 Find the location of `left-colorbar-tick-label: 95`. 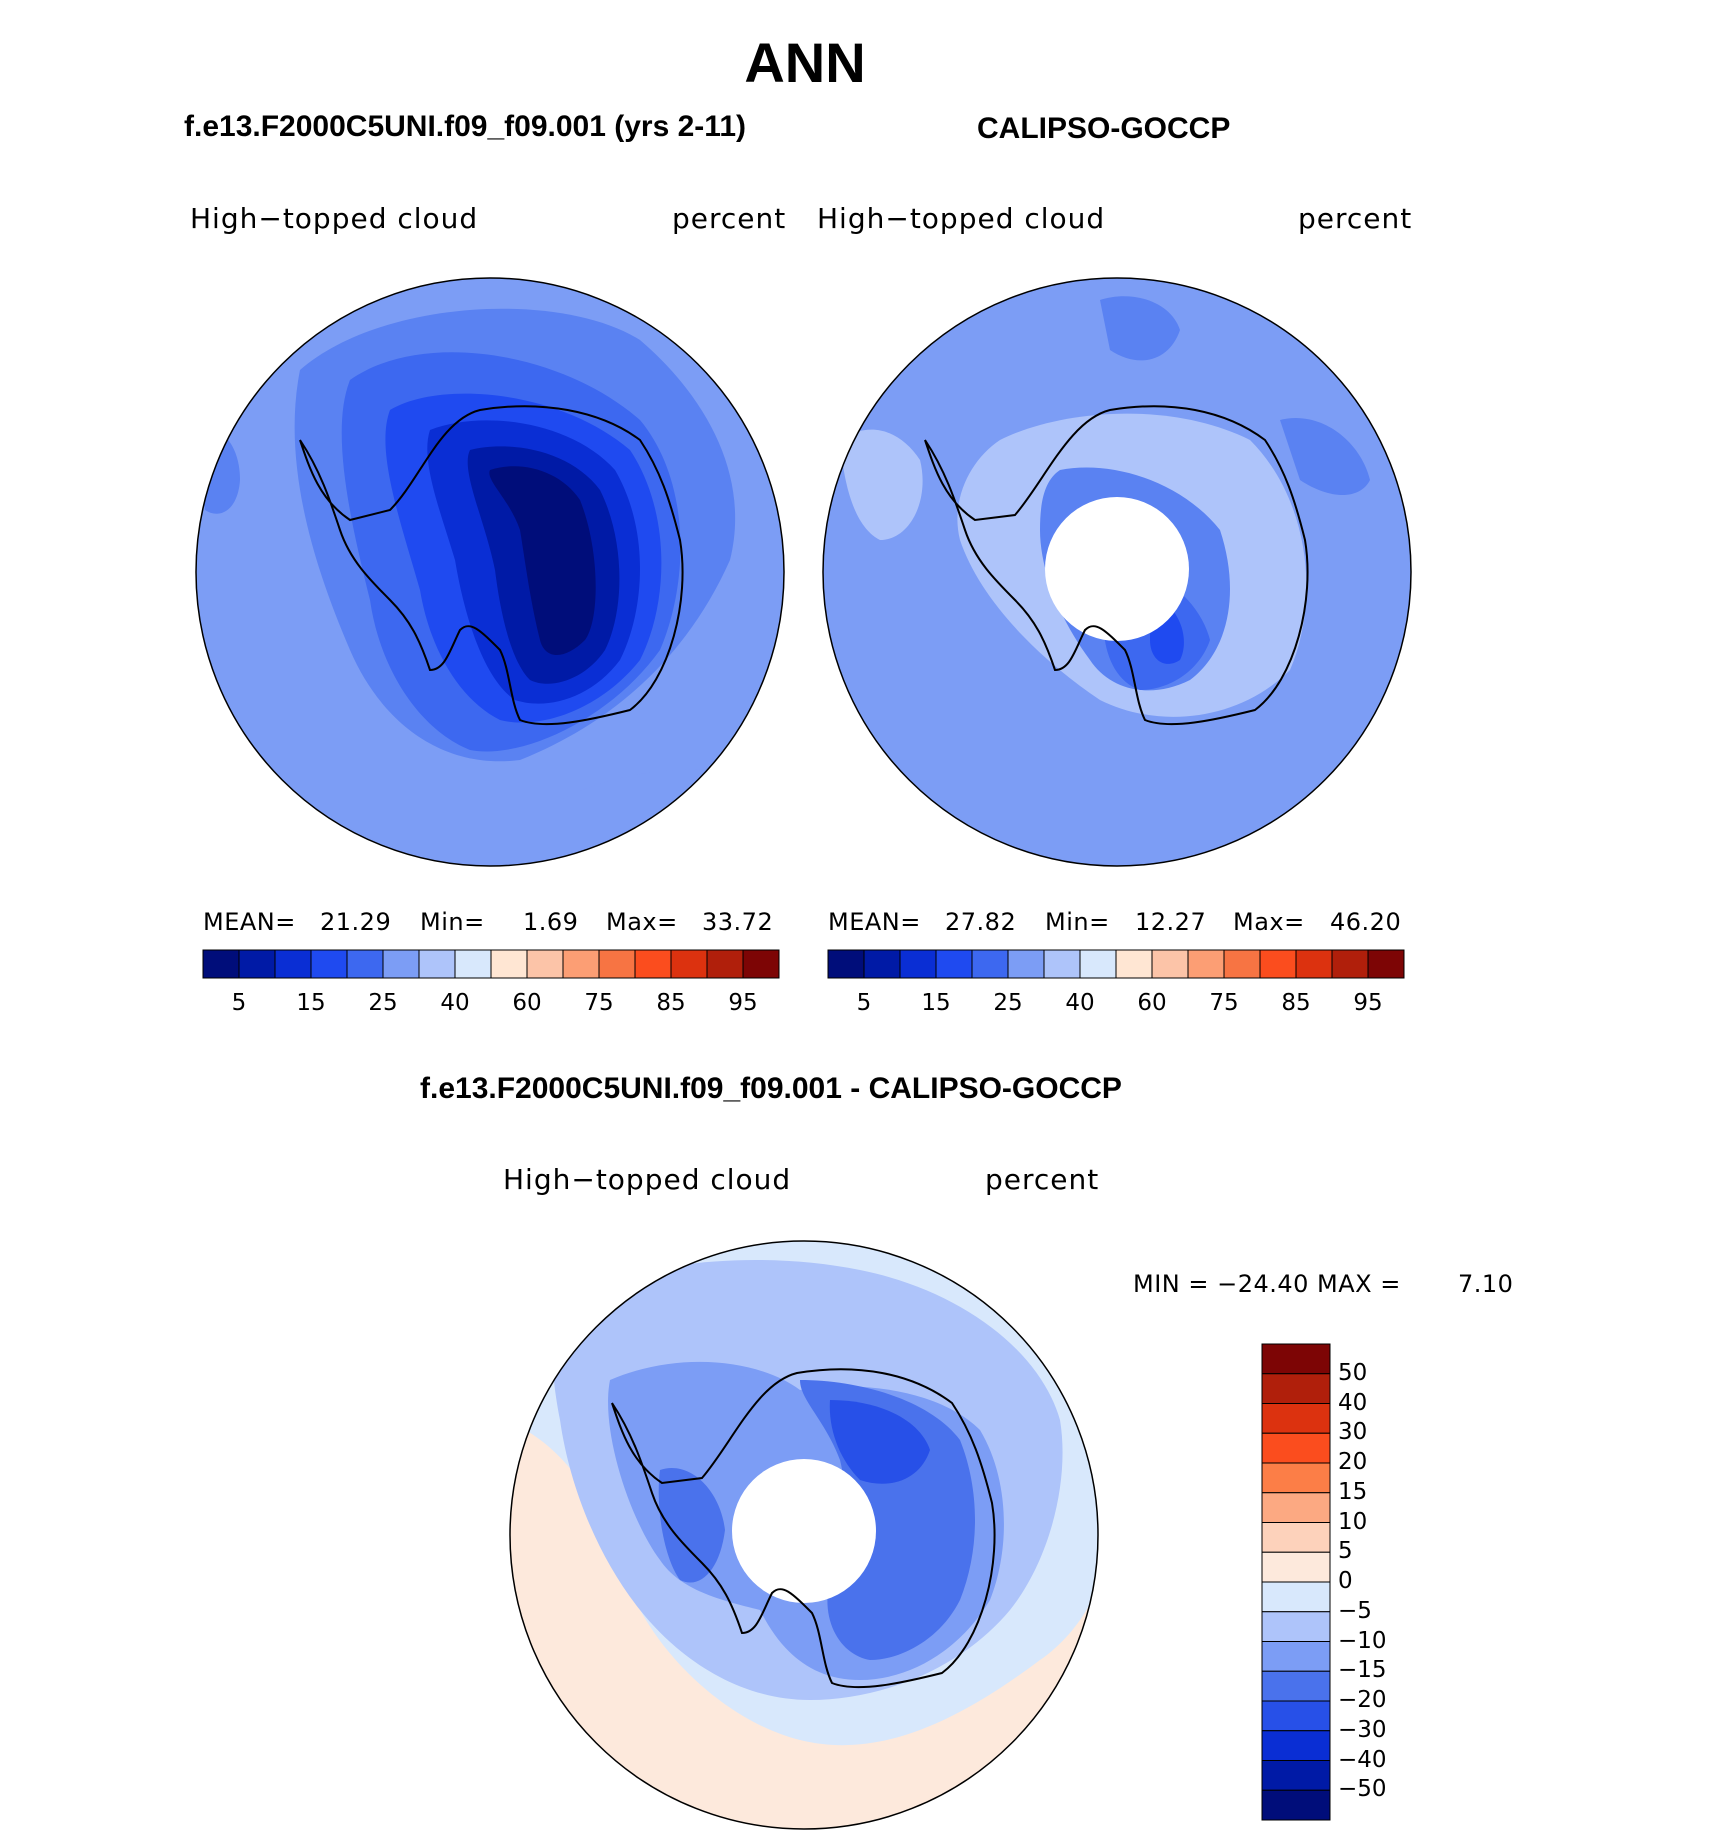

left-colorbar-tick-label: 95 is located at coordinates (743, 1003).